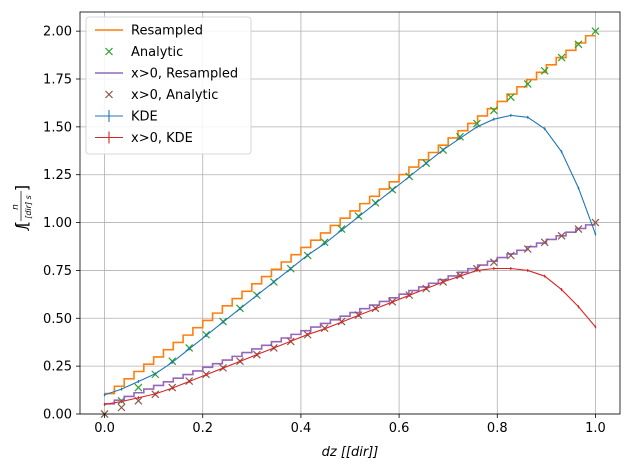 This screenshot has width=630, height=470. I want to click on y-label-bracket-open: [, so click(21, 224).